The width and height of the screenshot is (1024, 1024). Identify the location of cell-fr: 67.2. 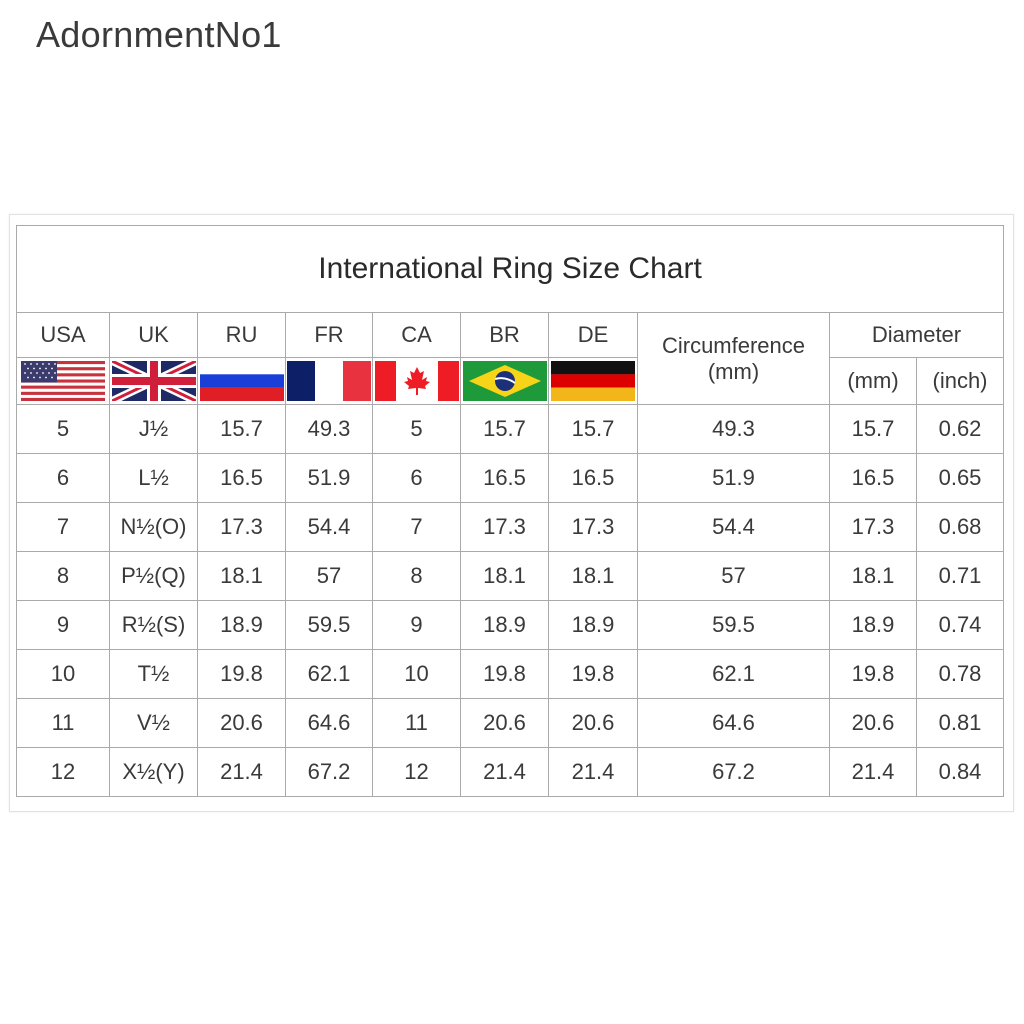
(329, 772).